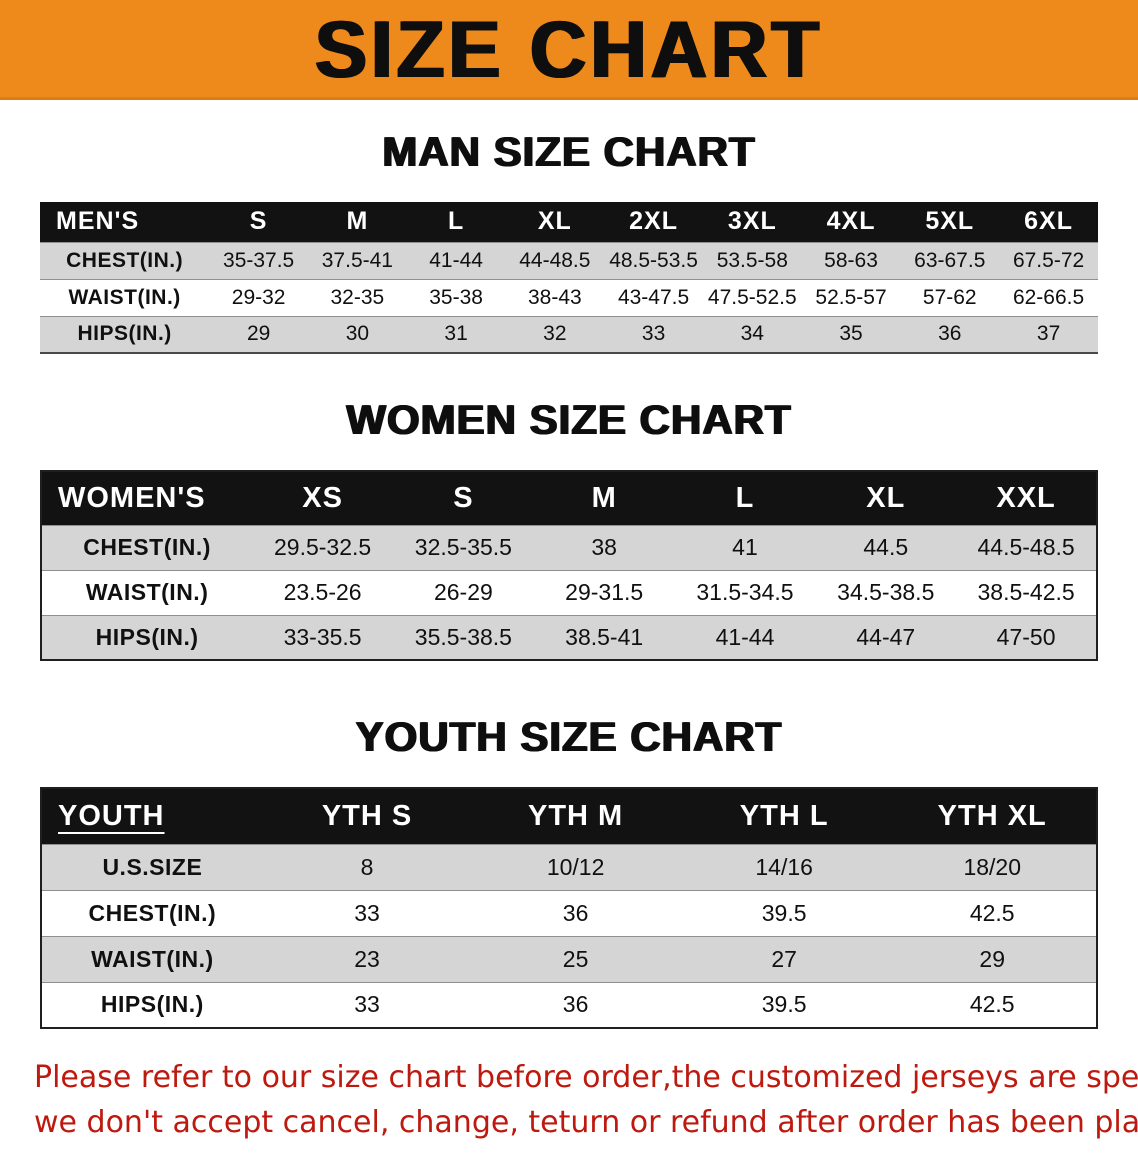 The image size is (1138, 1159). What do you see at coordinates (784, 816) in the screenshot?
I see `youth-size-col-header: YTH L` at bounding box center [784, 816].